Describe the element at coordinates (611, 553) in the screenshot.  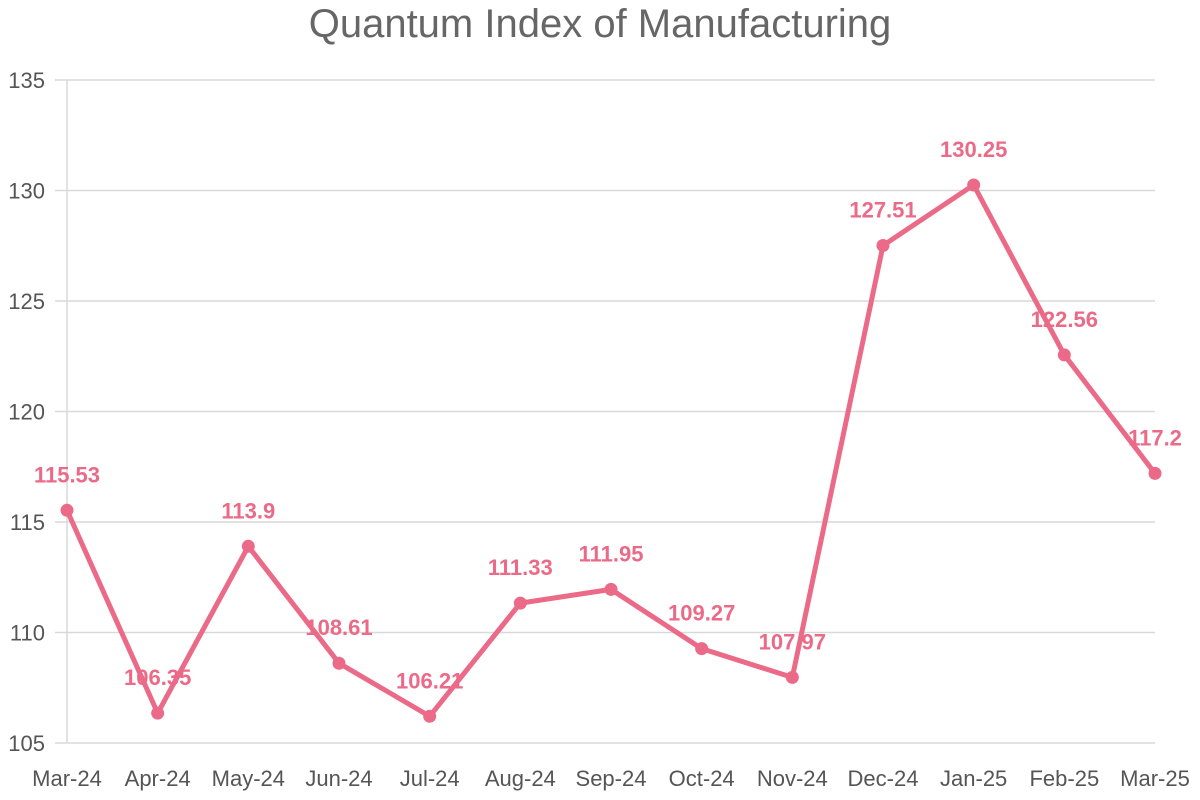
I see `data-label: 111.95` at that location.